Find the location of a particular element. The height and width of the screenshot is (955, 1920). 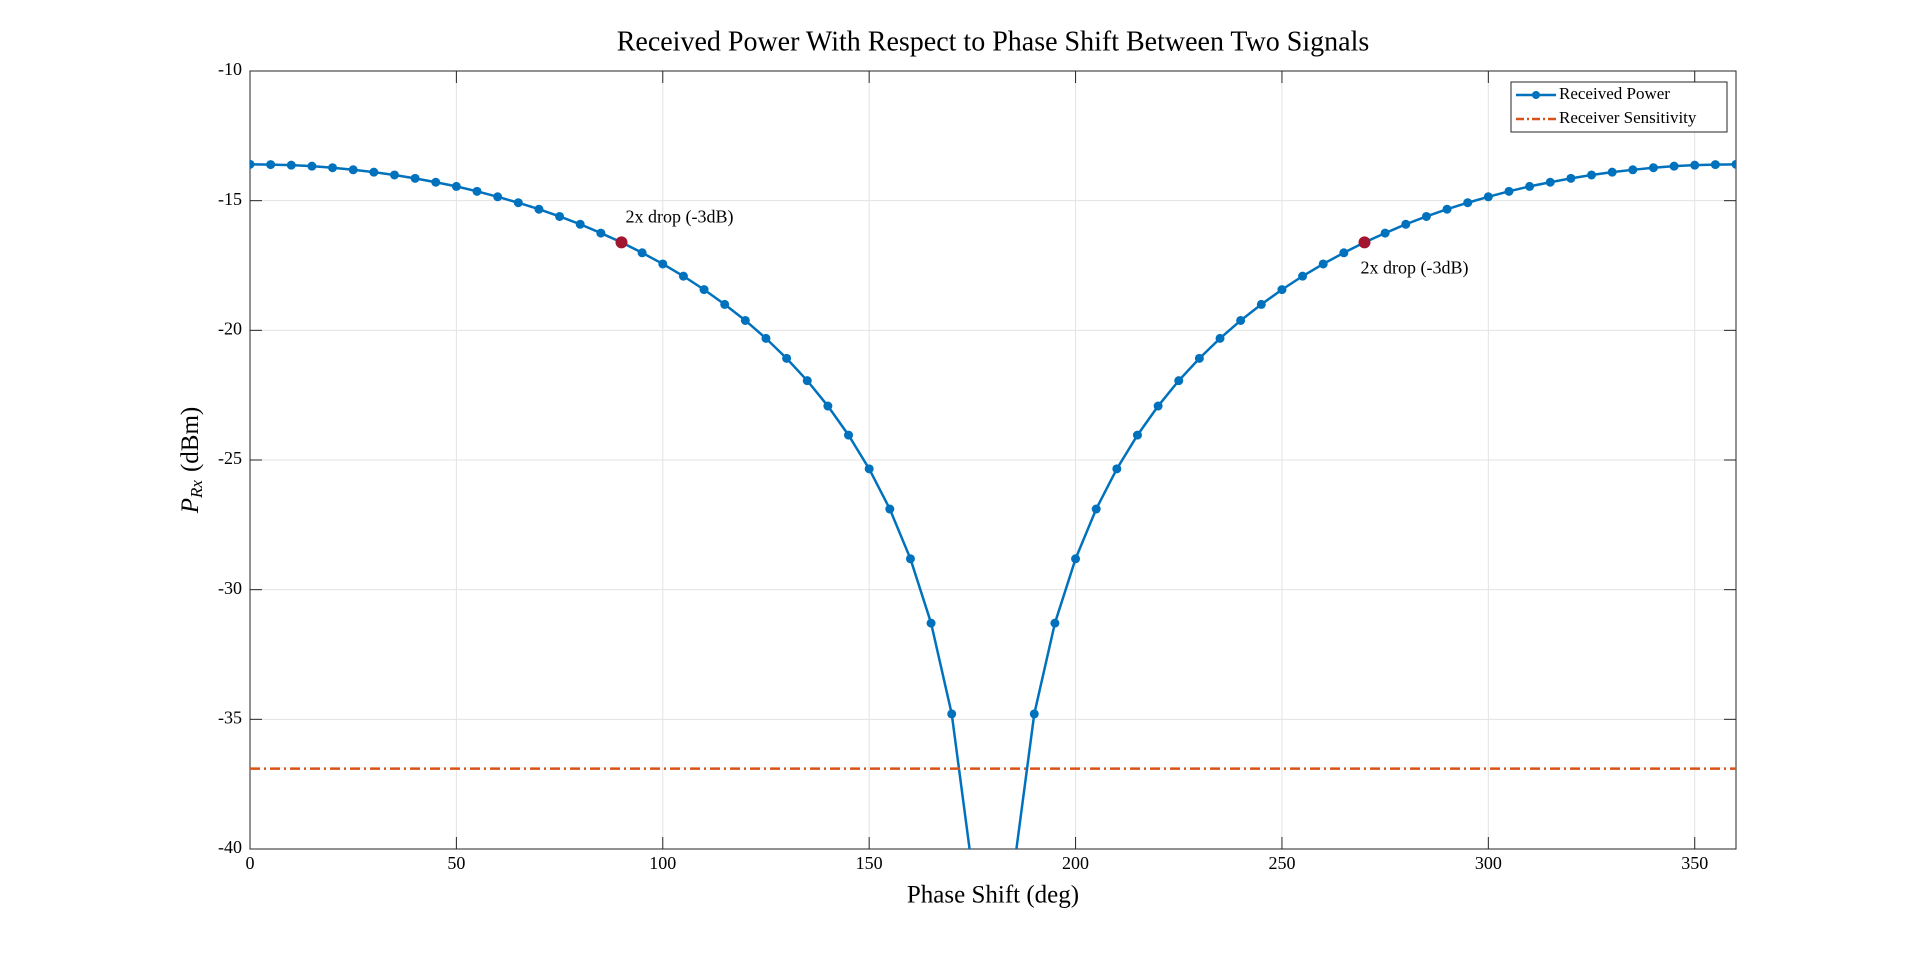

x-tick-label: 100 is located at coordinates (662, 863).